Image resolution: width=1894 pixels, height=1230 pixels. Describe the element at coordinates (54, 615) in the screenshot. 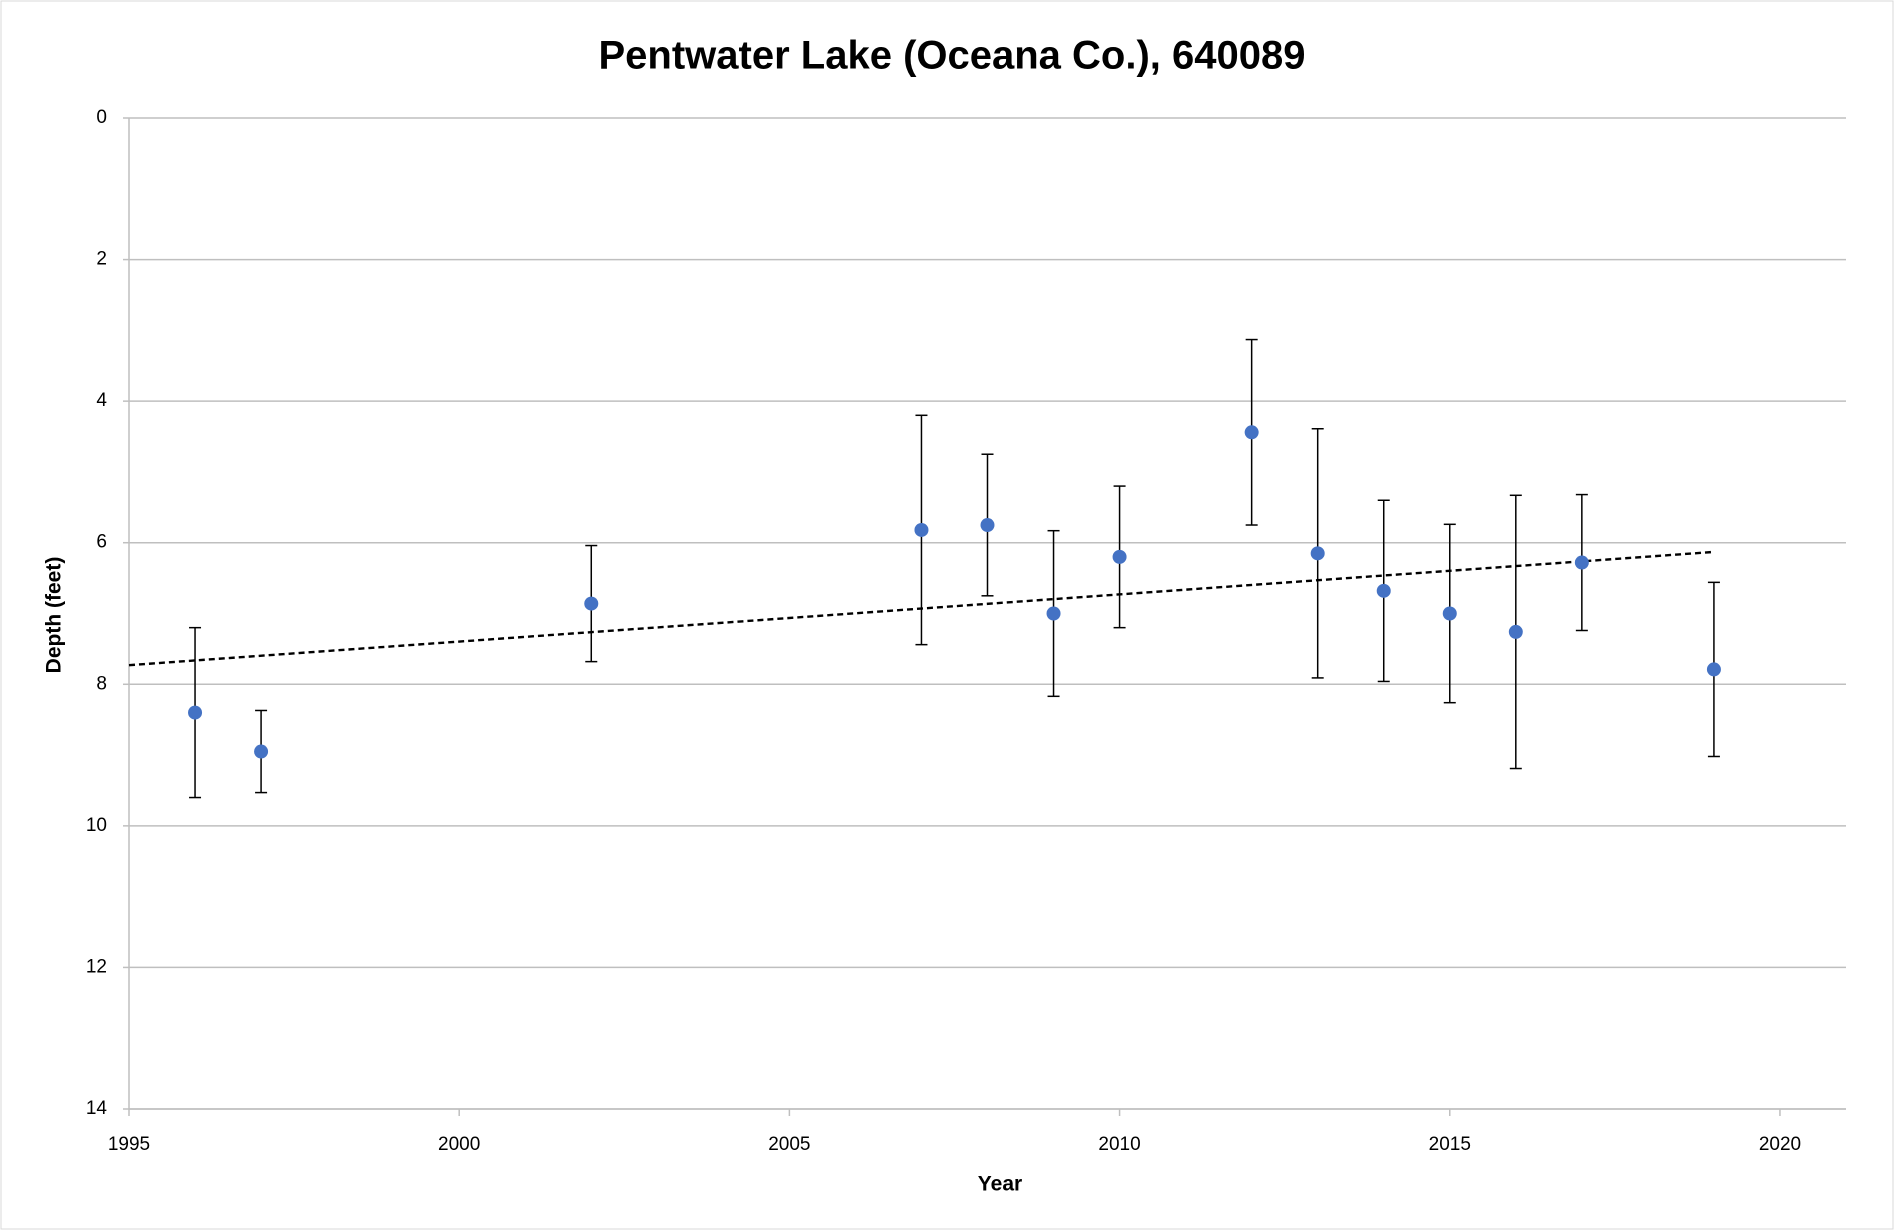

I see `y-axis-title: Depth (feet)` at that location.